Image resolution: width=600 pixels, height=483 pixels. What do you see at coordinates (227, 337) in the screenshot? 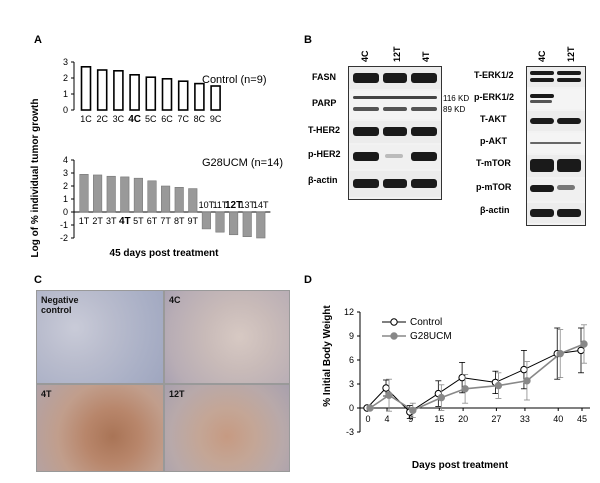
I see `ihc-tile-4c: 4C` at bounding box center [227, 337].